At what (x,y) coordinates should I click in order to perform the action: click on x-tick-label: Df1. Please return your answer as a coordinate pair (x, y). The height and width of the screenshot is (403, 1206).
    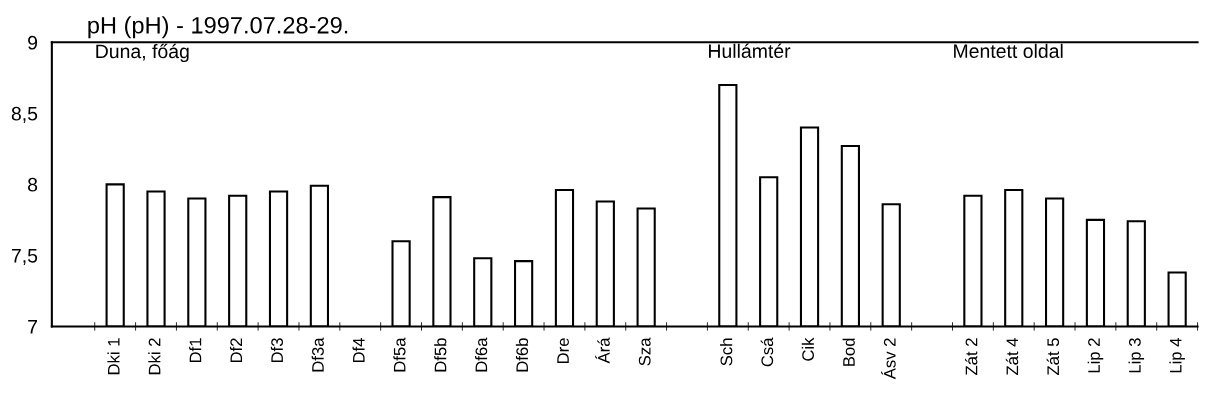
    Looking at the image, I should click on (195, 350).